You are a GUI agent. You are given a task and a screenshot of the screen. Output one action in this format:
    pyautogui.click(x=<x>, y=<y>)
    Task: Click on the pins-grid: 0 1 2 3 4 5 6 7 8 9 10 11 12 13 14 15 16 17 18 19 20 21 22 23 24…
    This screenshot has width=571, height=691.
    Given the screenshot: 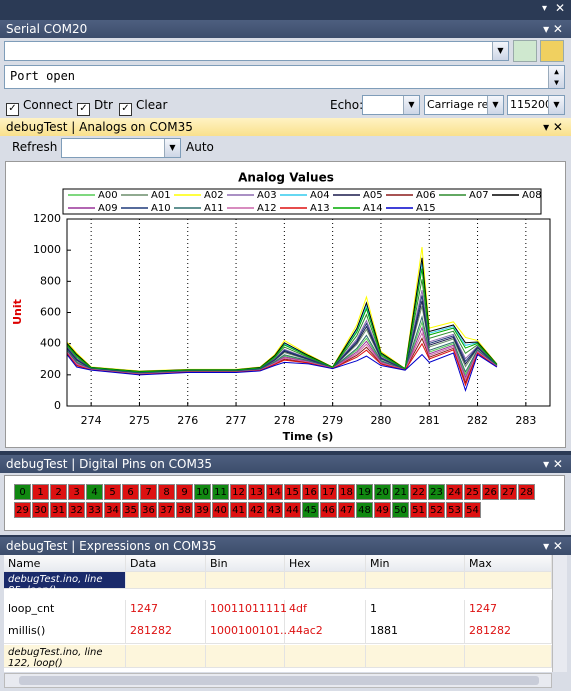 What is the action you would take?
    pyautogui.click(x=275, y=502)
    